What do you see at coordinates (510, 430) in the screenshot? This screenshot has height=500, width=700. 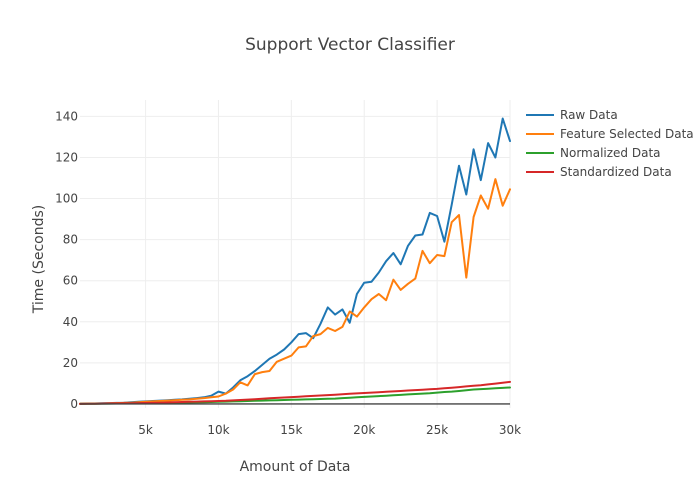 I see `x-tick-label: 30k` at bounding box center [510, 430].